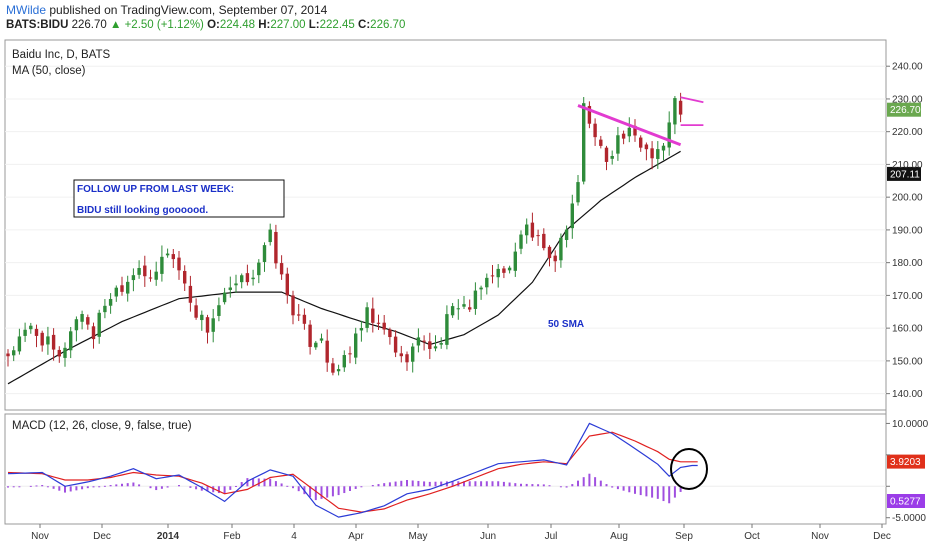 This screenshot has width=932, height=550. I want to click on time-tick-label: Apr, so click(356, 536).